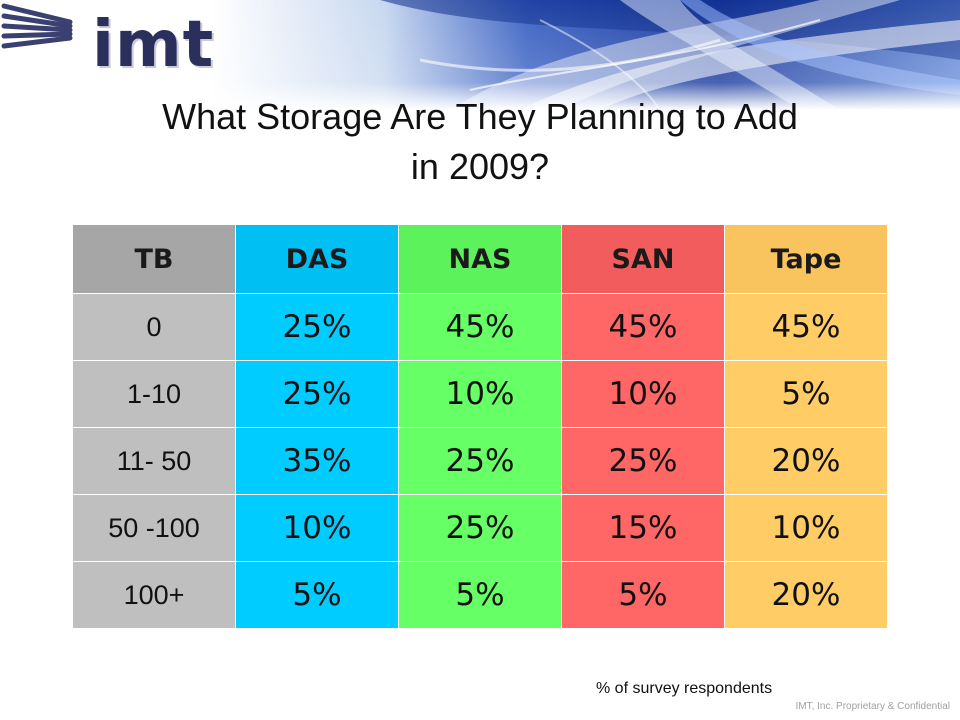 The image size is (960, 720). I want to click on header-tape: Tape, so click(806, 259).